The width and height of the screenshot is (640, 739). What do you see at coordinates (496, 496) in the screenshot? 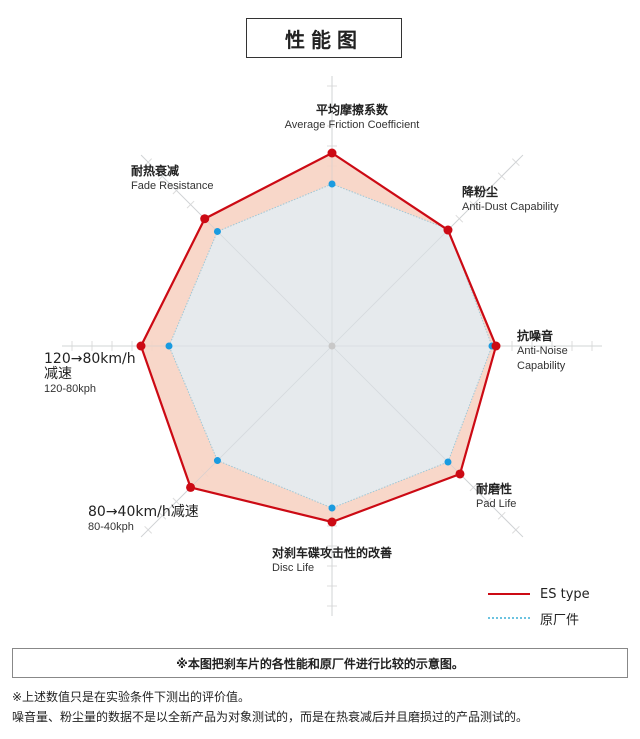
I see `axis-label-pad-life: 耐磨性 Pad Life` at bounding box center [496, 496].